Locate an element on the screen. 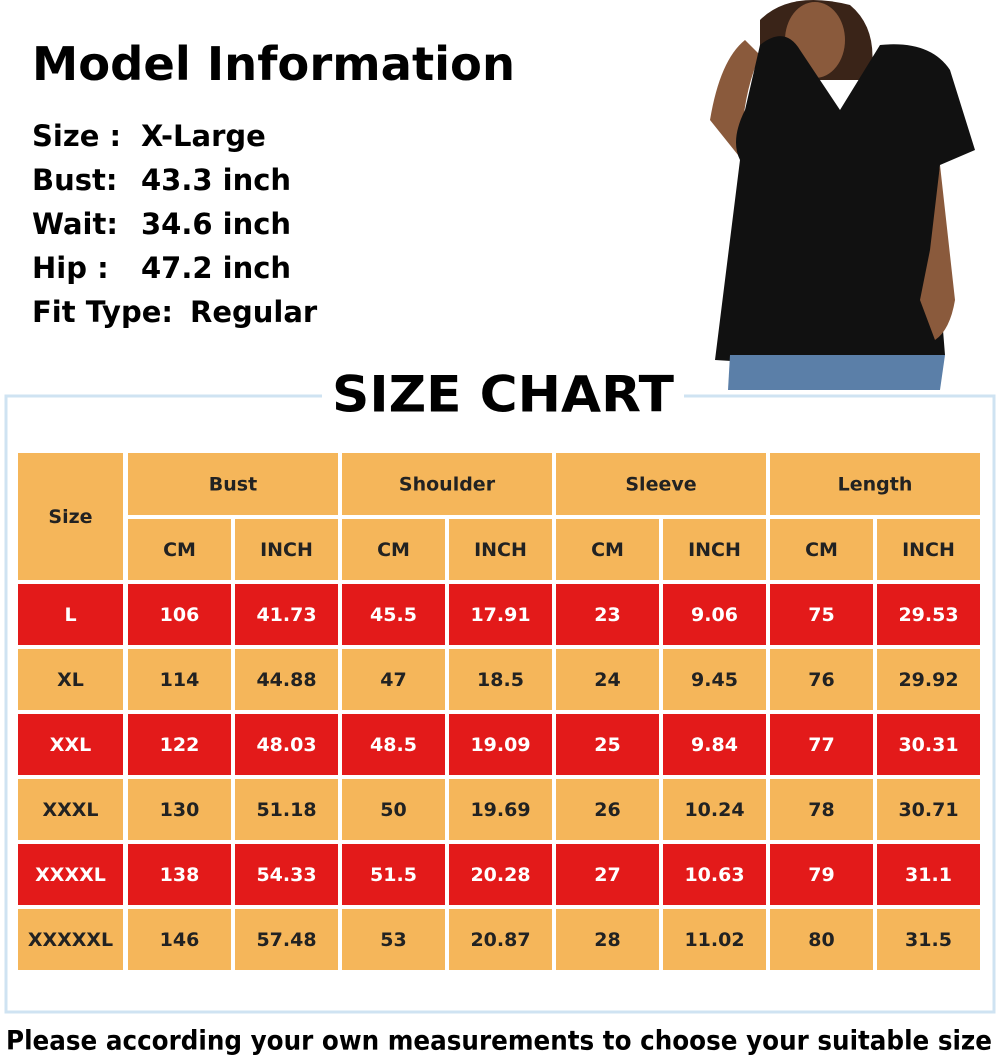 This screenshot has height=1060, width=1000. value-cell: 48.03 is located at coordinates (286, 745).